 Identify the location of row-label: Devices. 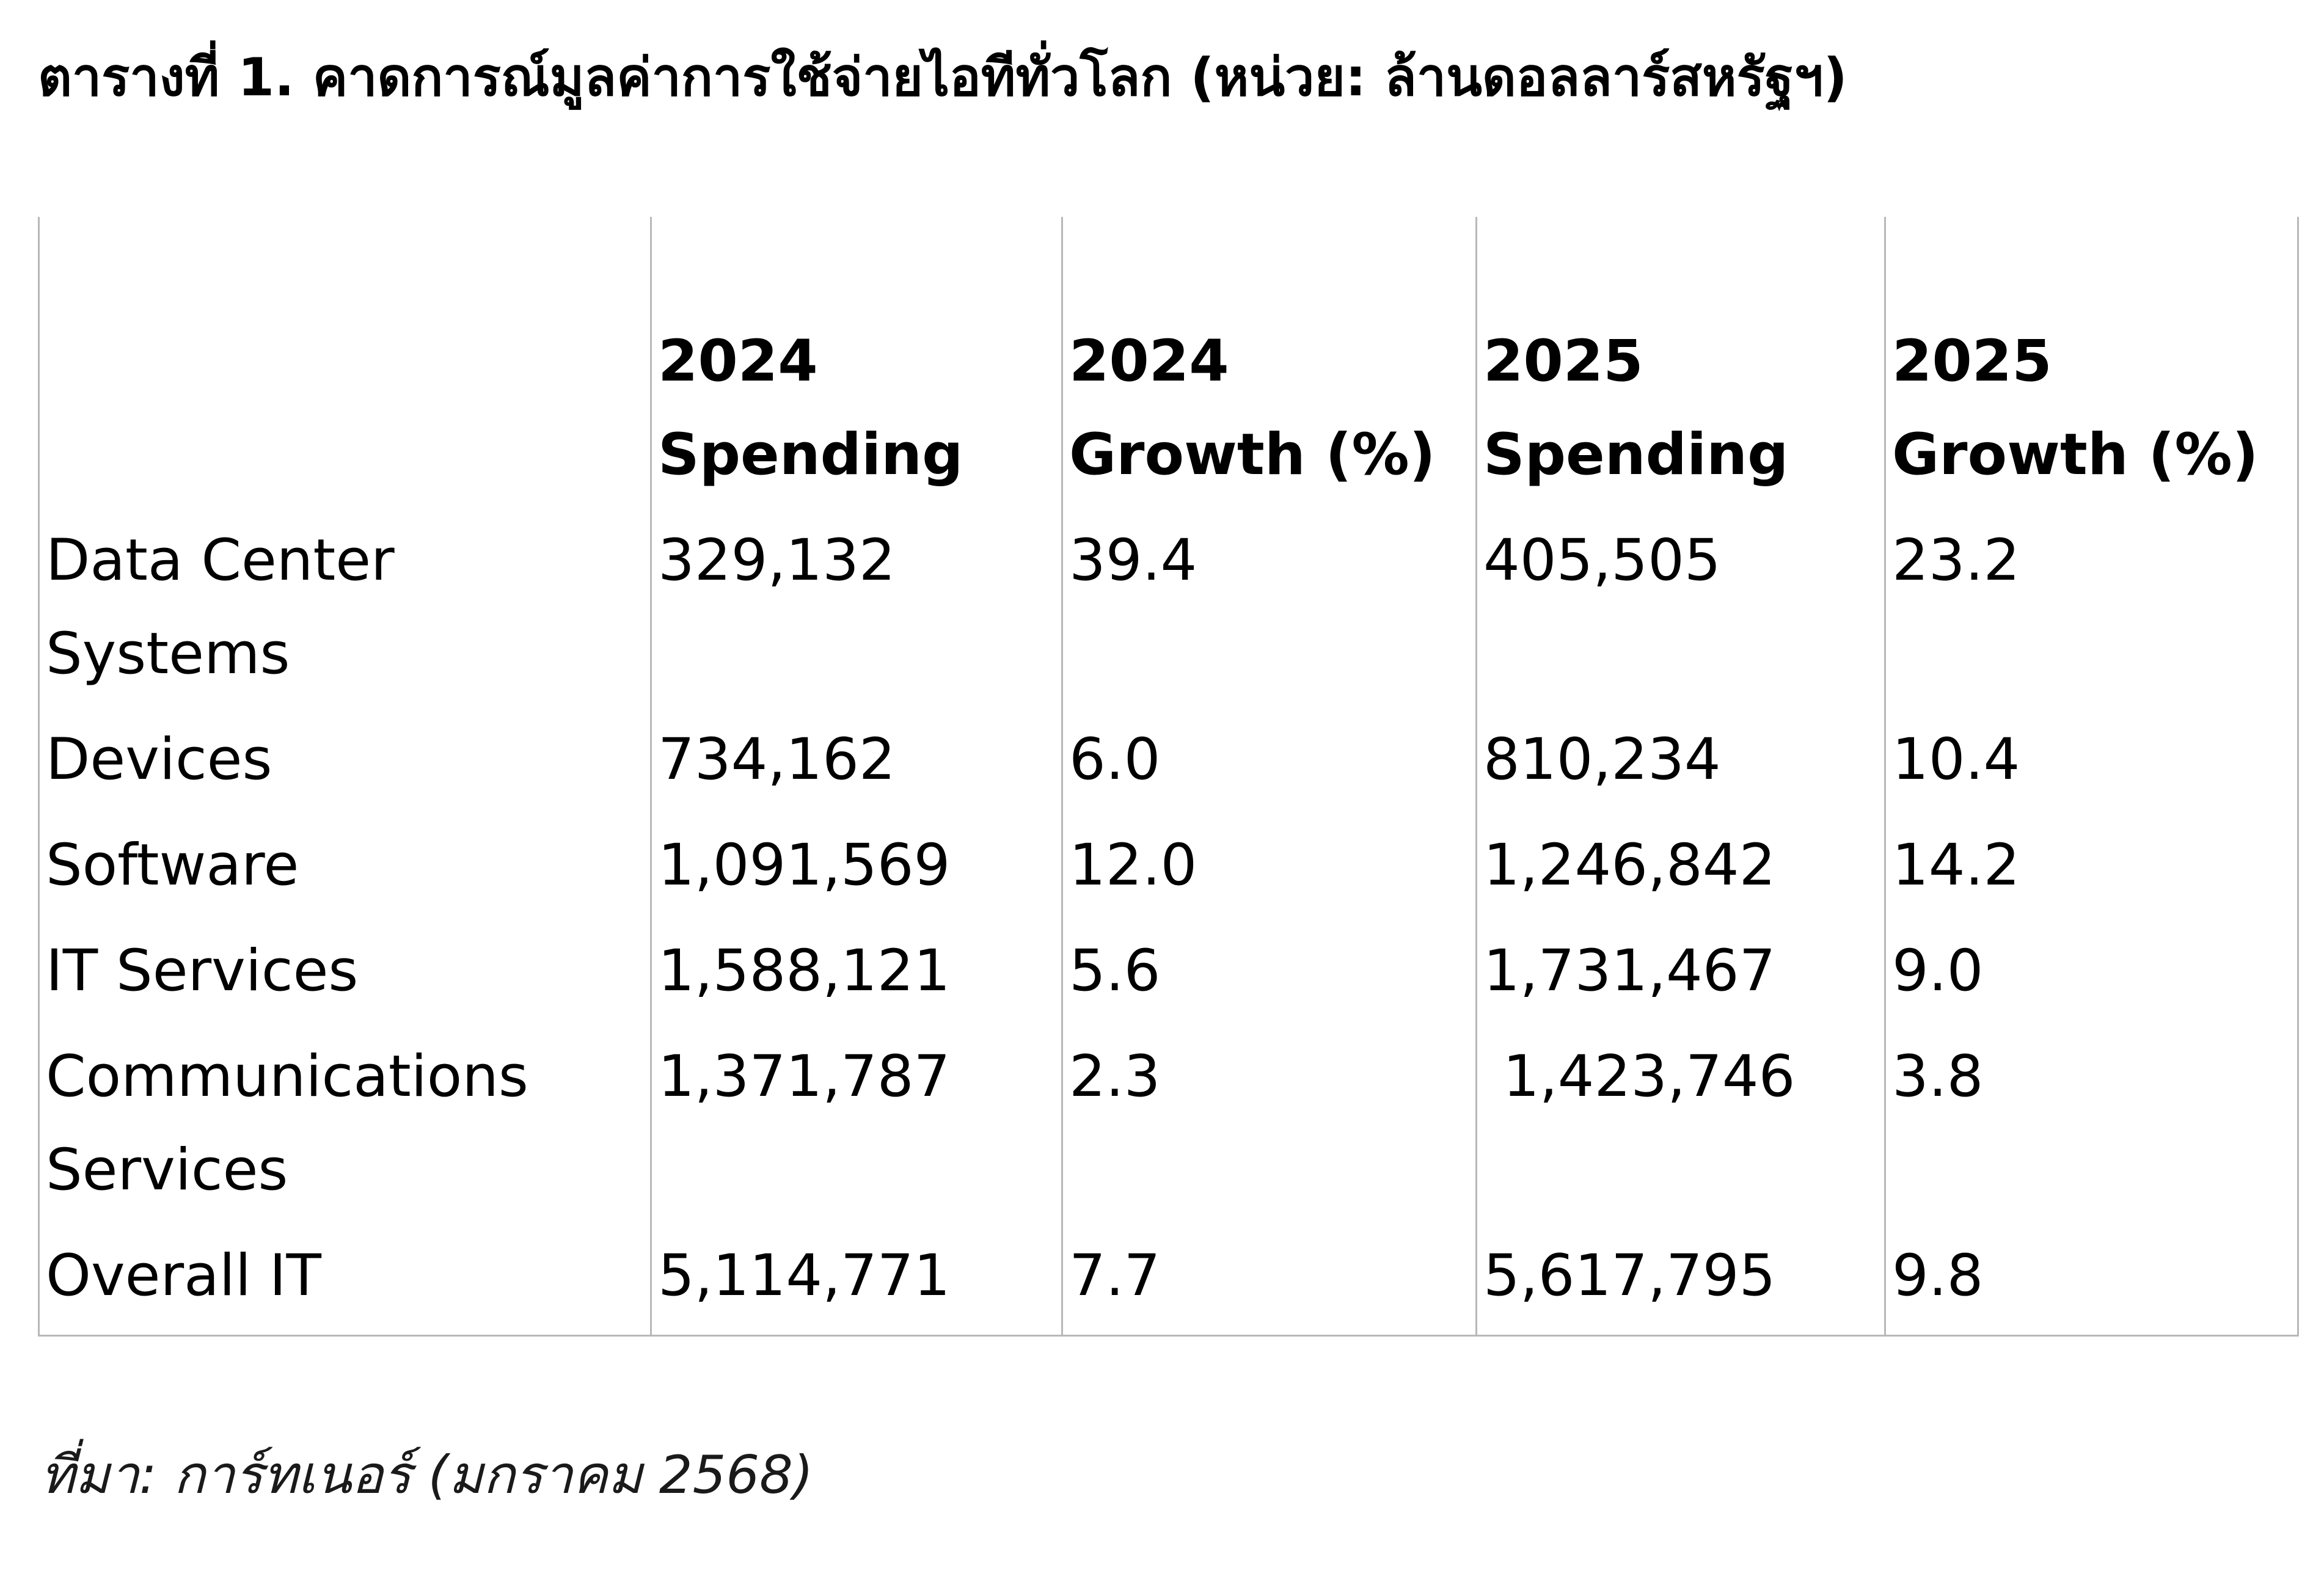
(345, 766).